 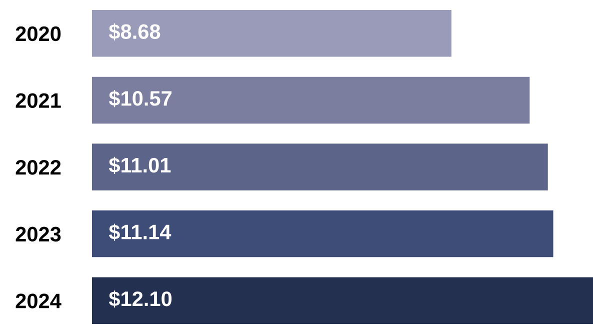 I want to click on y-tick-label: 2020, so click(x=38, y=34).